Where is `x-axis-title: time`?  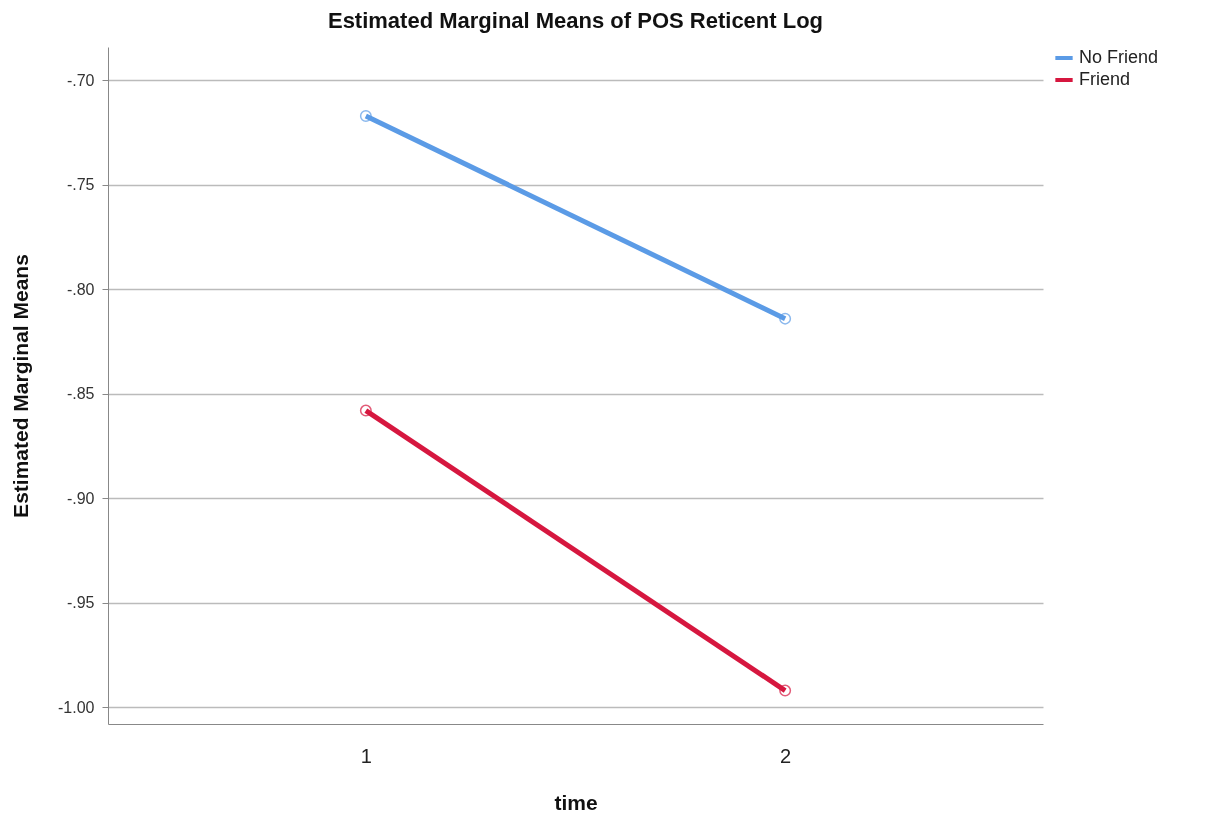 x-axis-title: time is located at coordinates (576, 802).